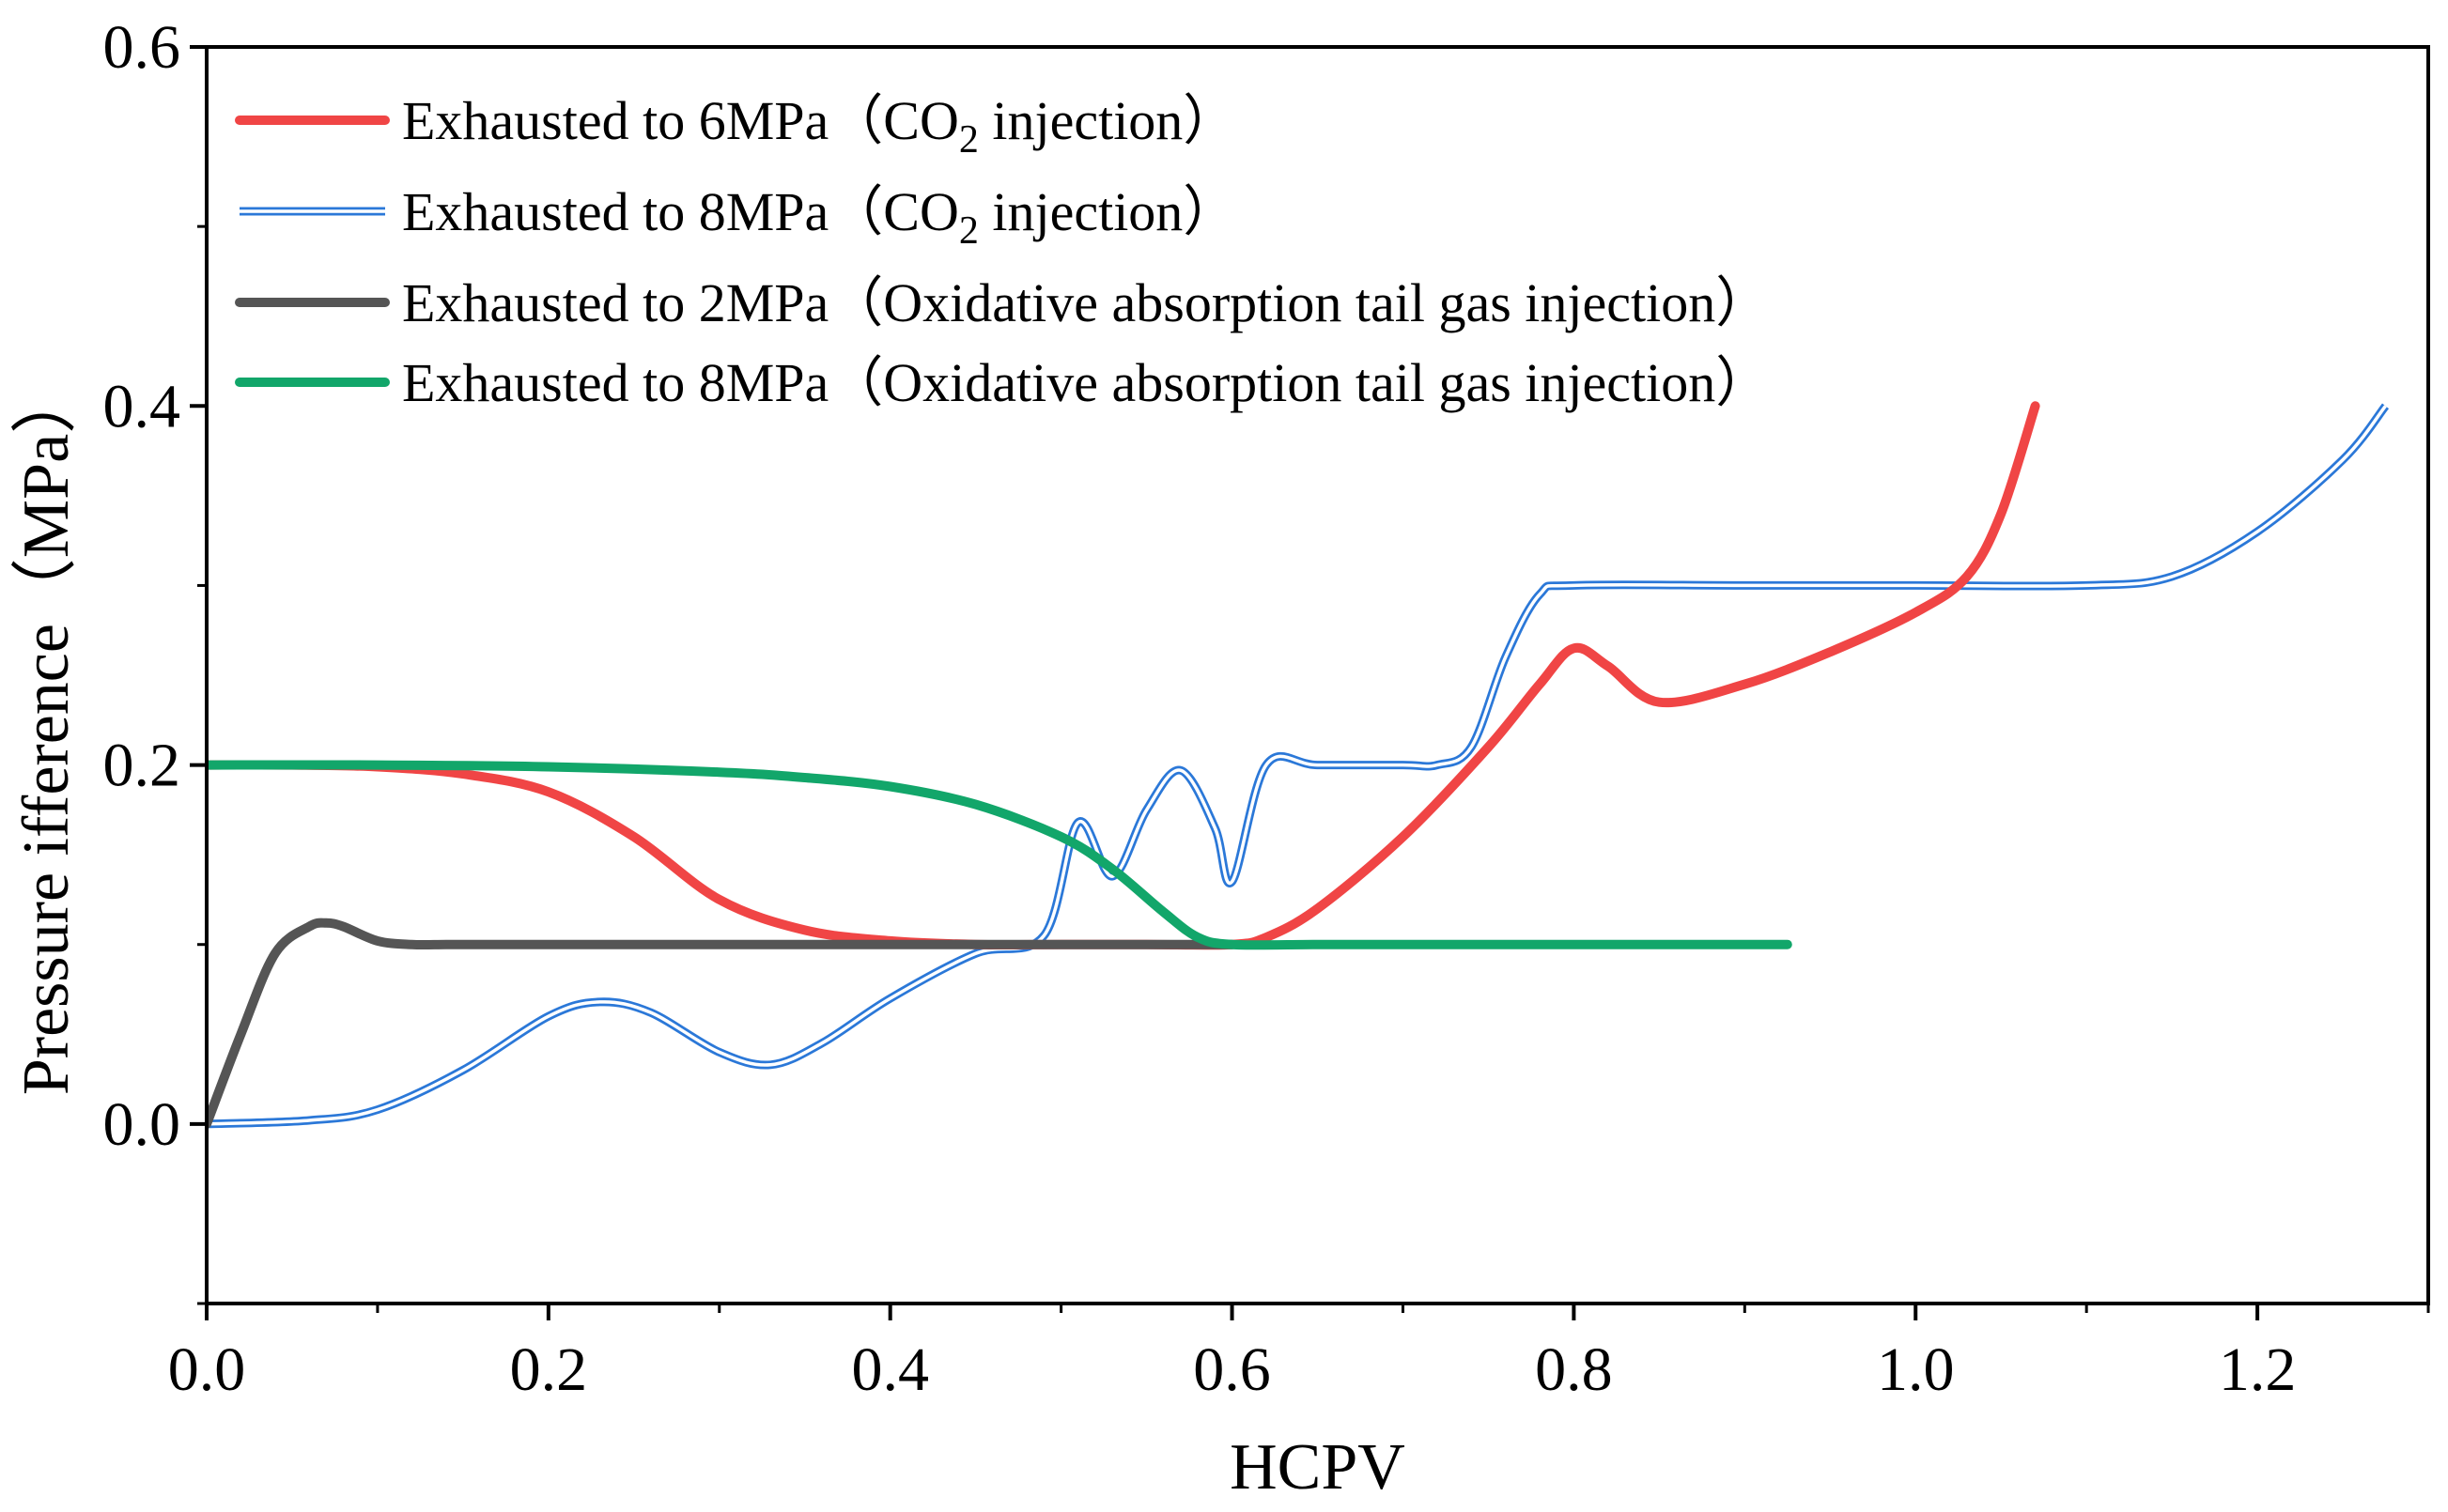  I want to click on legend-label: Exhausted to 8MPa（CO2 injection）, so click(819, 217).